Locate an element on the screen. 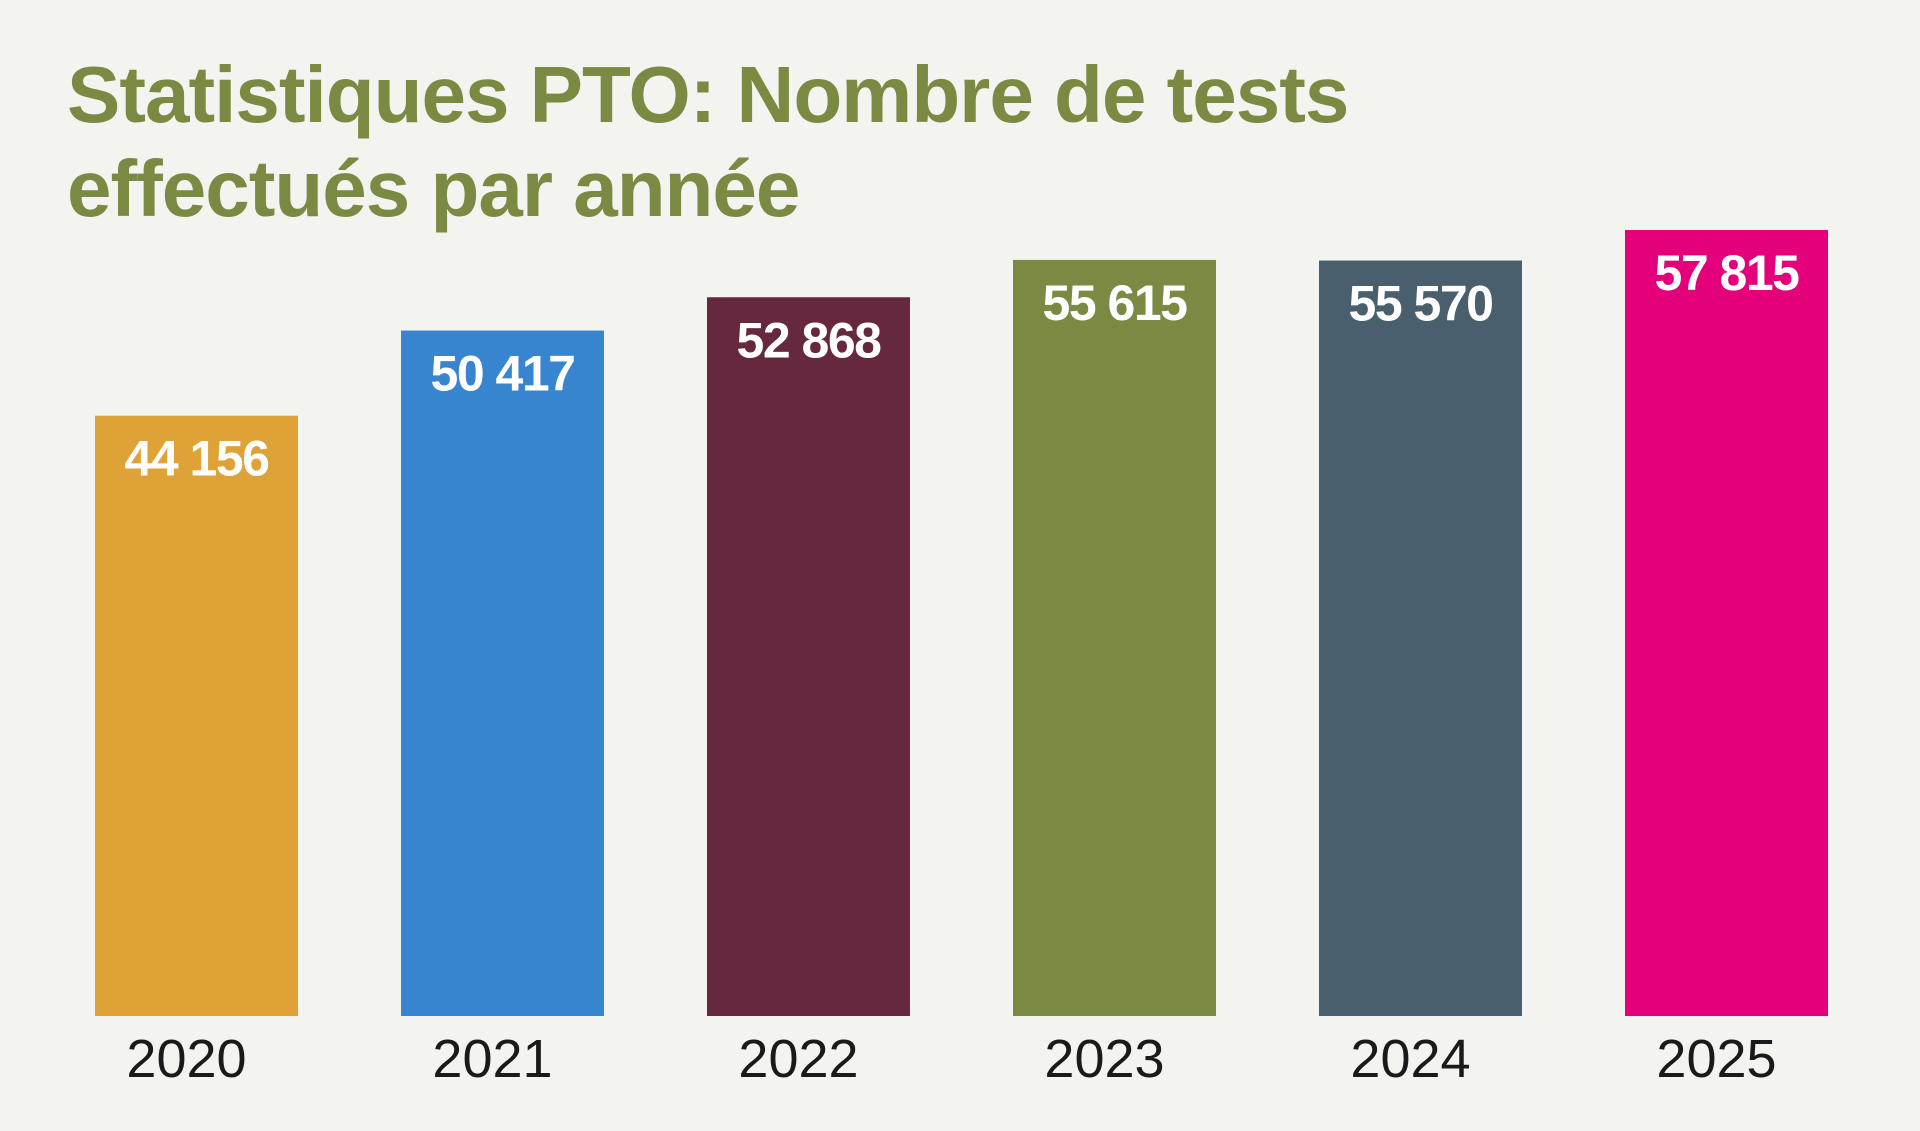 Image resolution: width=1920 pixels, height=1131 pixels. x-tick-label-2024: 2024 is located at coordinates (1410, 1059).